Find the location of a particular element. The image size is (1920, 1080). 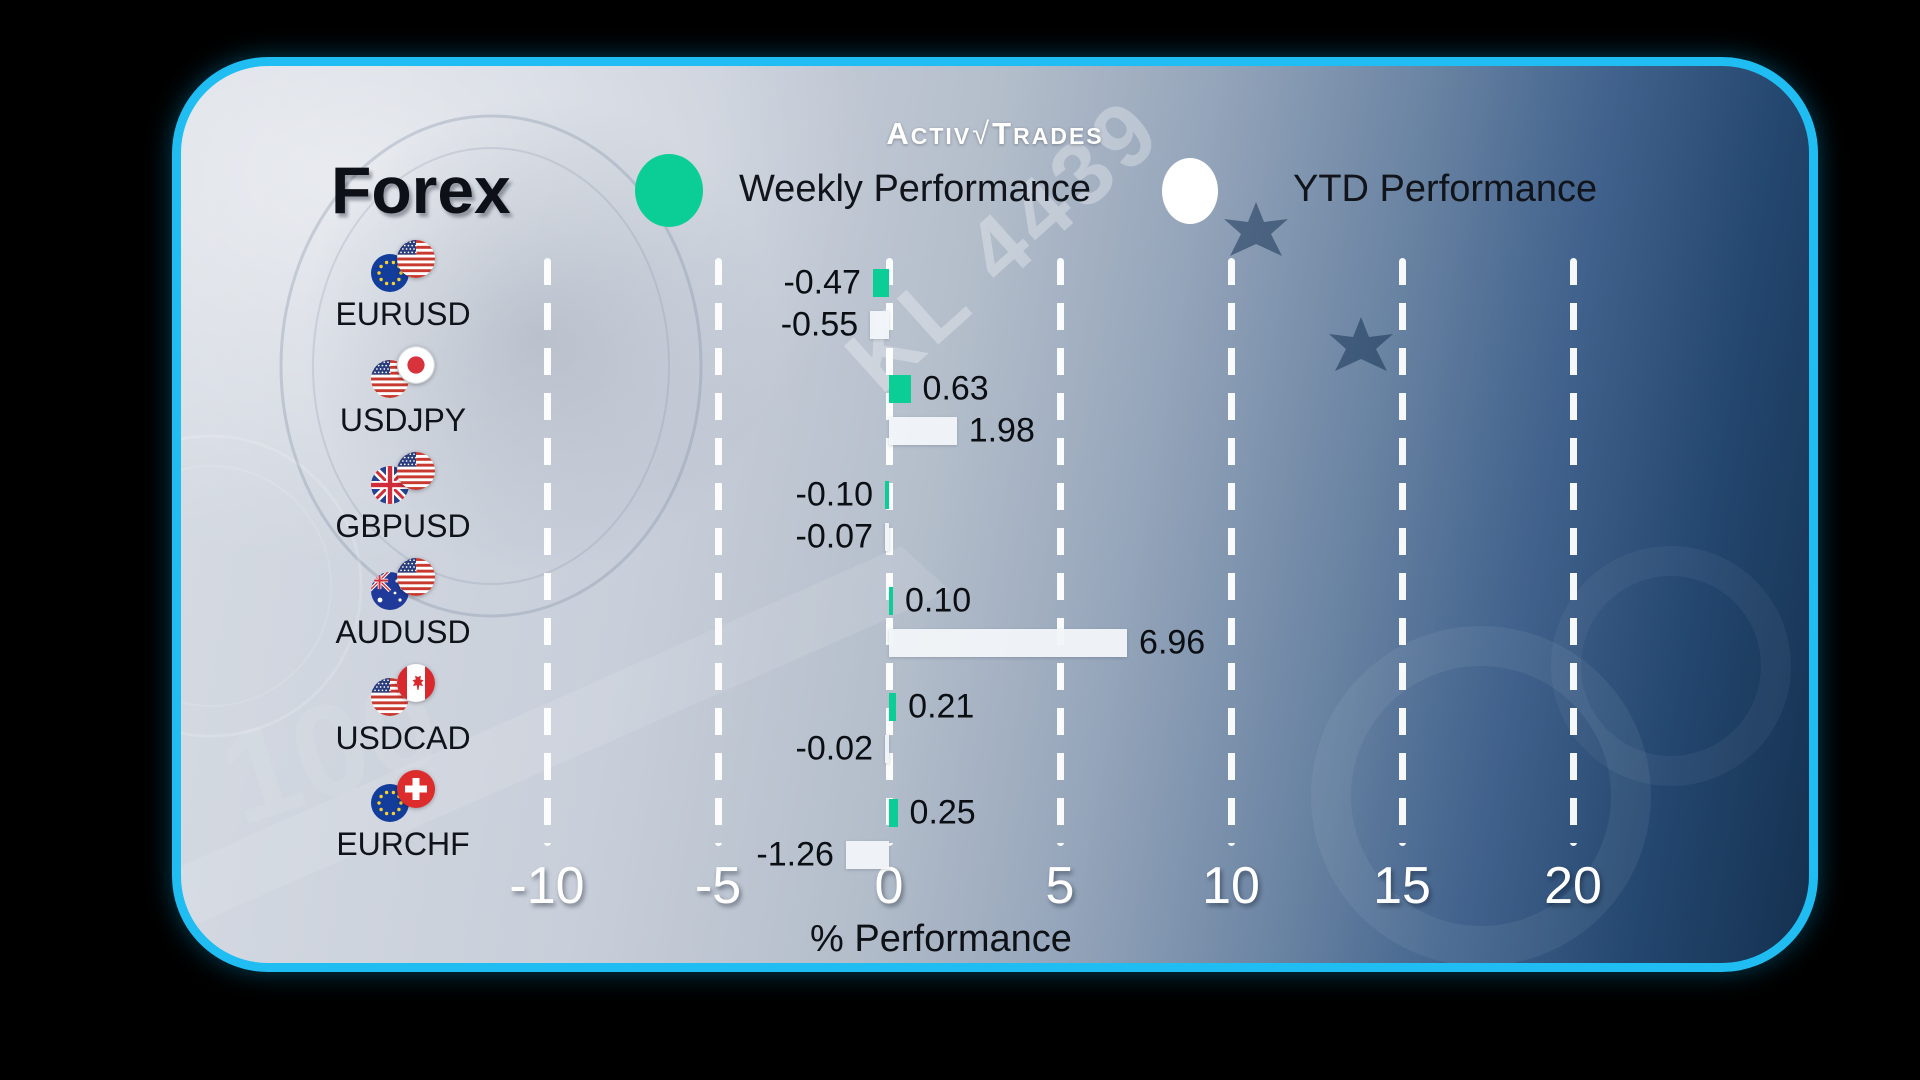

bar-value-label: -0.55 is located at coordinates (819, 324).